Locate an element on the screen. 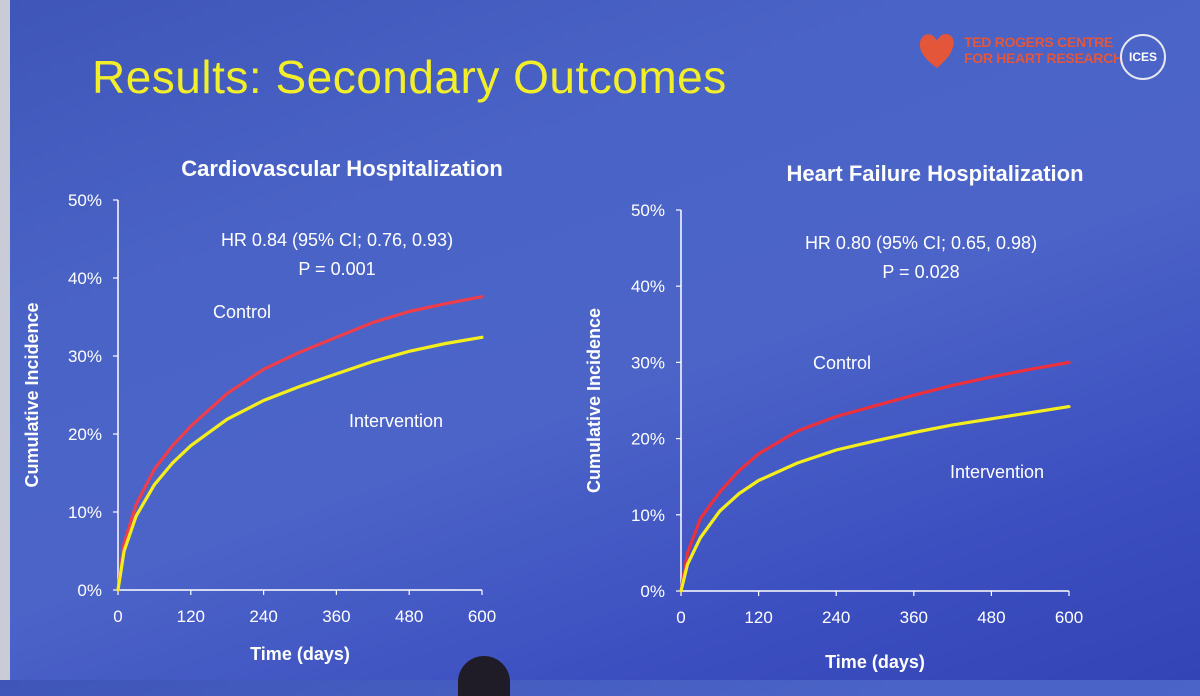 This screenshot has height=696, width=1200. chart-title: Cardiovascular Hospitalization is located at coordinates (342, 168).